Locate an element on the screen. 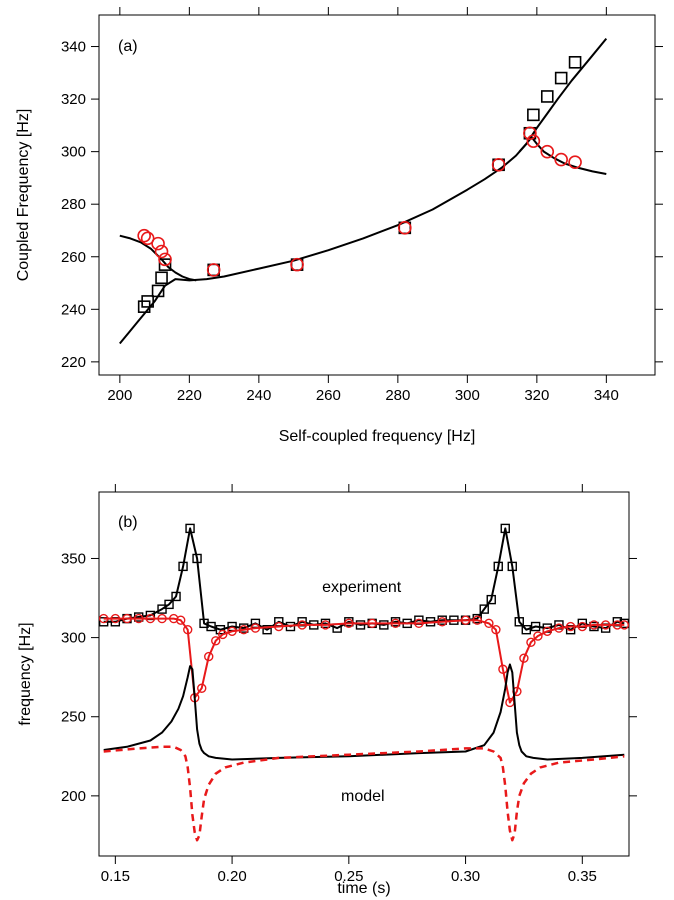 The height and width of the screenshot is (900, 674). y-tick-label: 250 is located at coordinates (73, 717).